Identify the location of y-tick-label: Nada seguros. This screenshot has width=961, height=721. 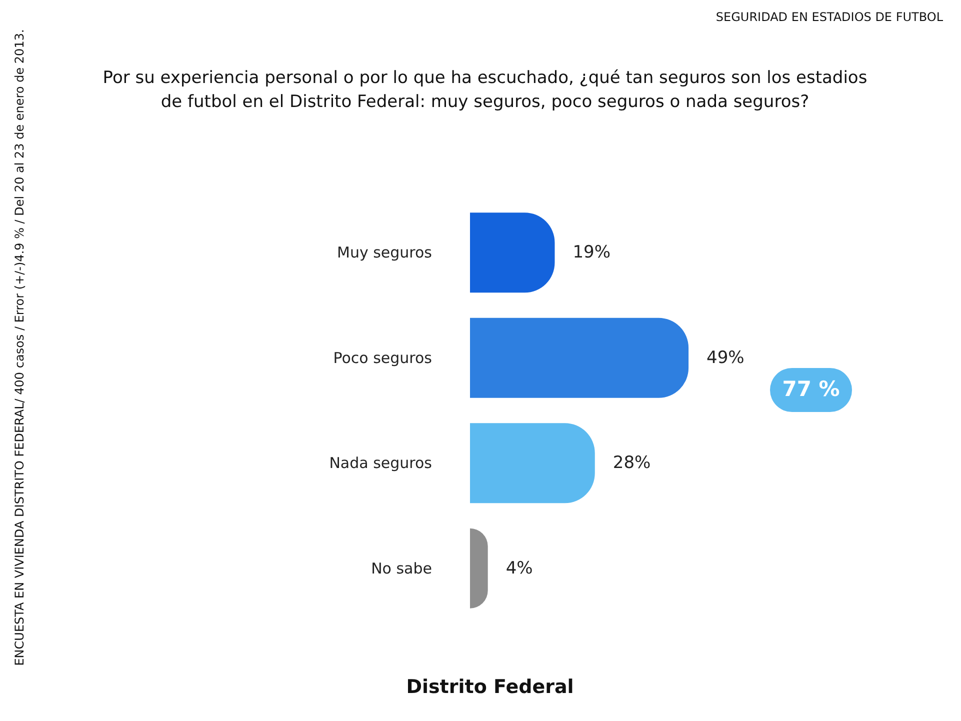
(380, 463).